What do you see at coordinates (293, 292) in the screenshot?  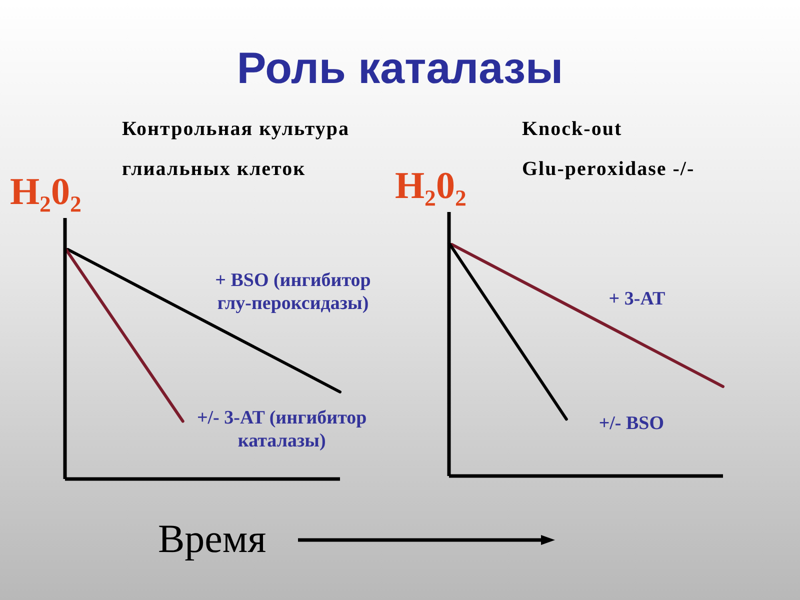 I see `series-label: + BSO (ингибитор глу-пероксидазы)` at bounding box center [293, 292].